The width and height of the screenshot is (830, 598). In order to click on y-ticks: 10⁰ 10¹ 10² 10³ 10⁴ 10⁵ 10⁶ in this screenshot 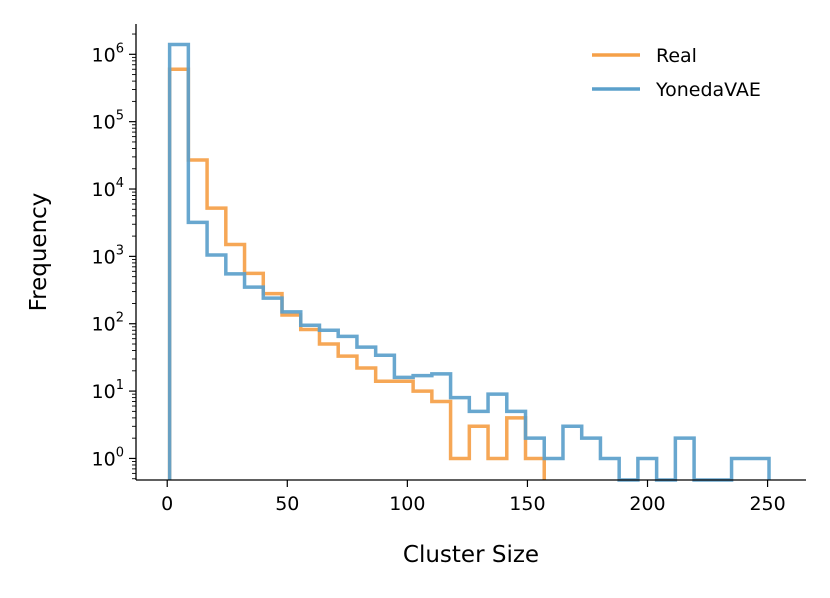, I will do `click(114, 256)`.